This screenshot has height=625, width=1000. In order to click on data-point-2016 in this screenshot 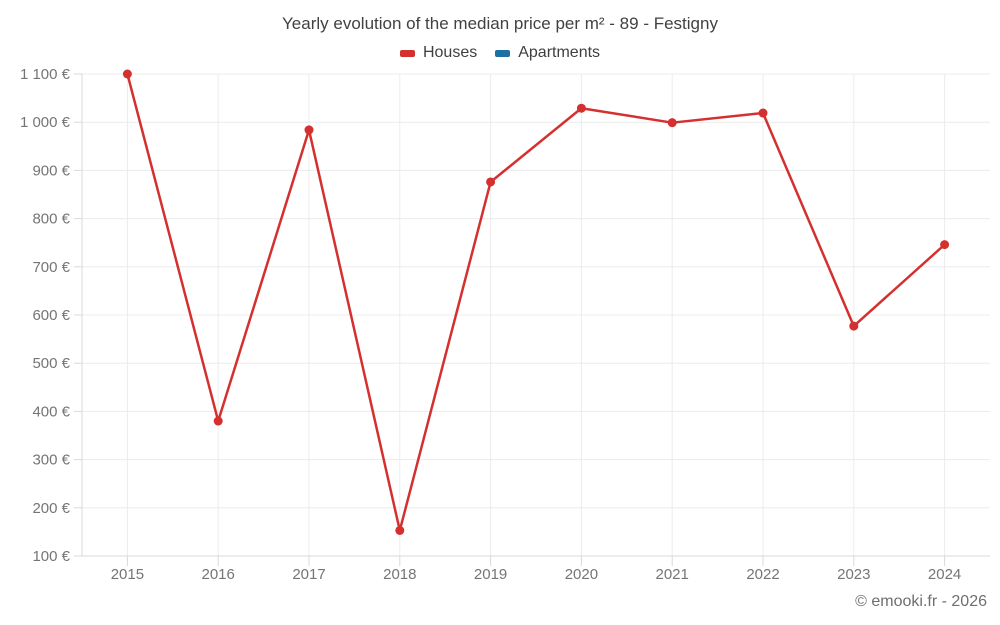, I will do `click(218, 421)`.